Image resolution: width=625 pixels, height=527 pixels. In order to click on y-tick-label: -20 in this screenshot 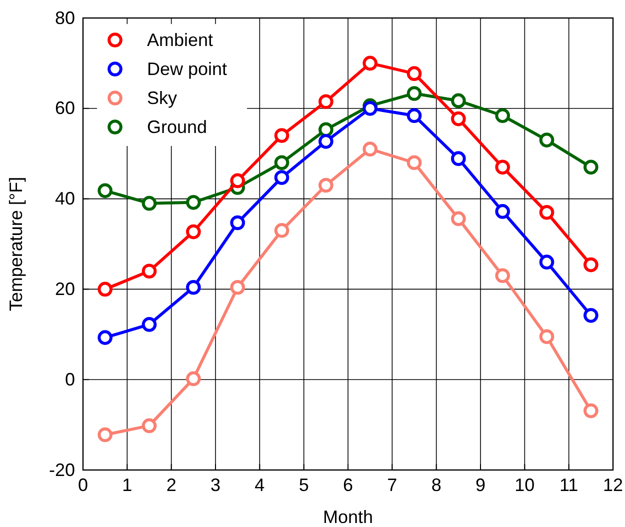, I will do `click(61, 470)`.